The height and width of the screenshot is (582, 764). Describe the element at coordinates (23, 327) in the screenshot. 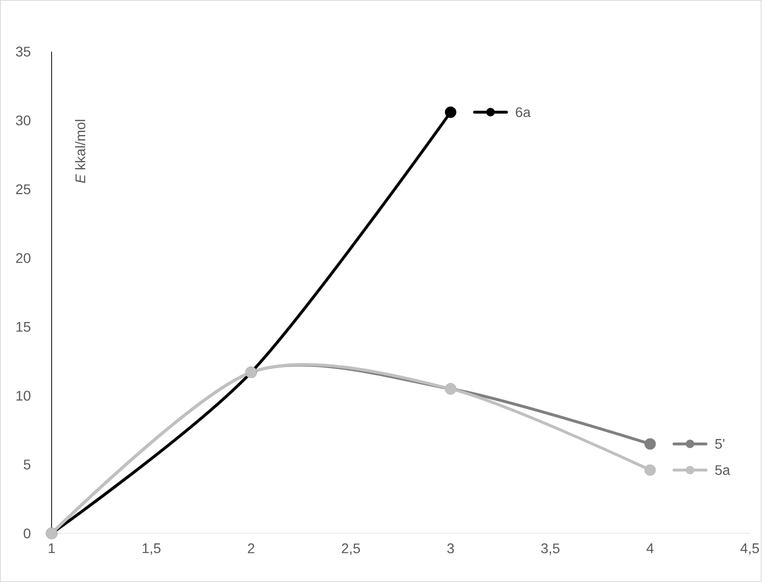

I see `y-tick-label: 15` at that location.